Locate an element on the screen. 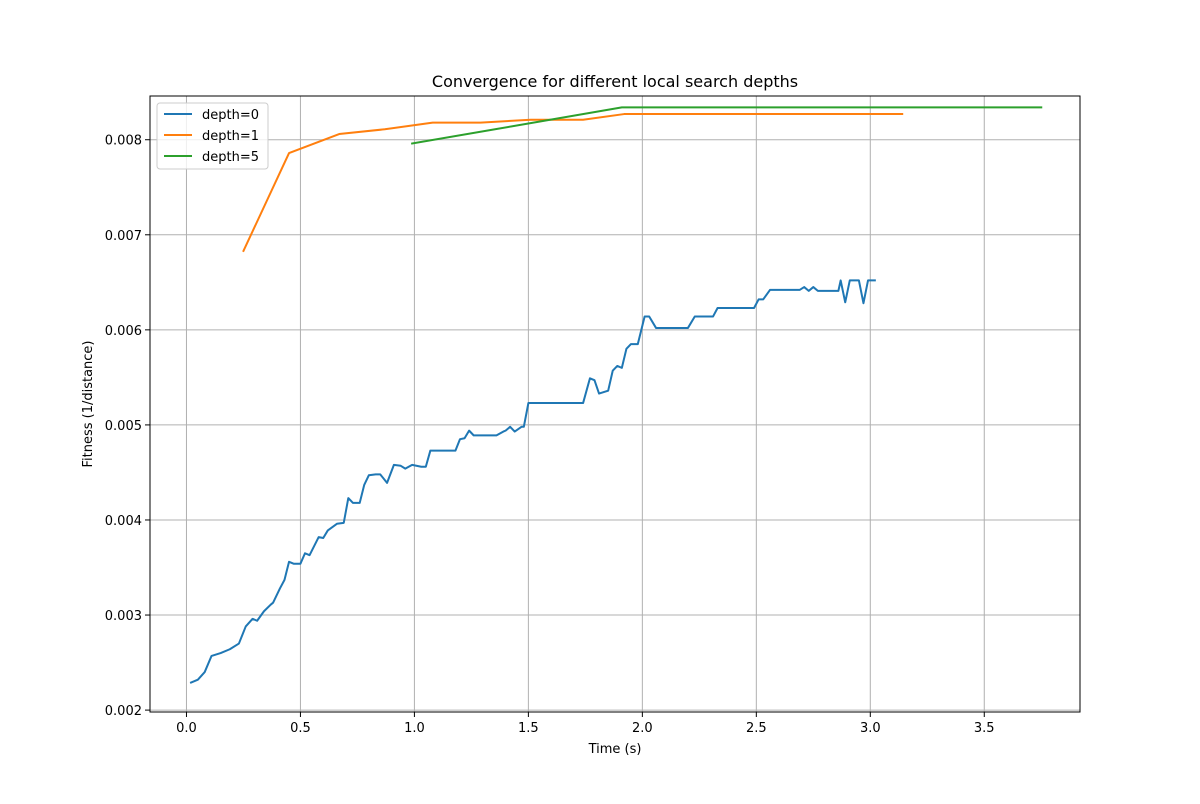 This screenshot has height=804, width=1200. legend-box is located at coordinates (212, 136).